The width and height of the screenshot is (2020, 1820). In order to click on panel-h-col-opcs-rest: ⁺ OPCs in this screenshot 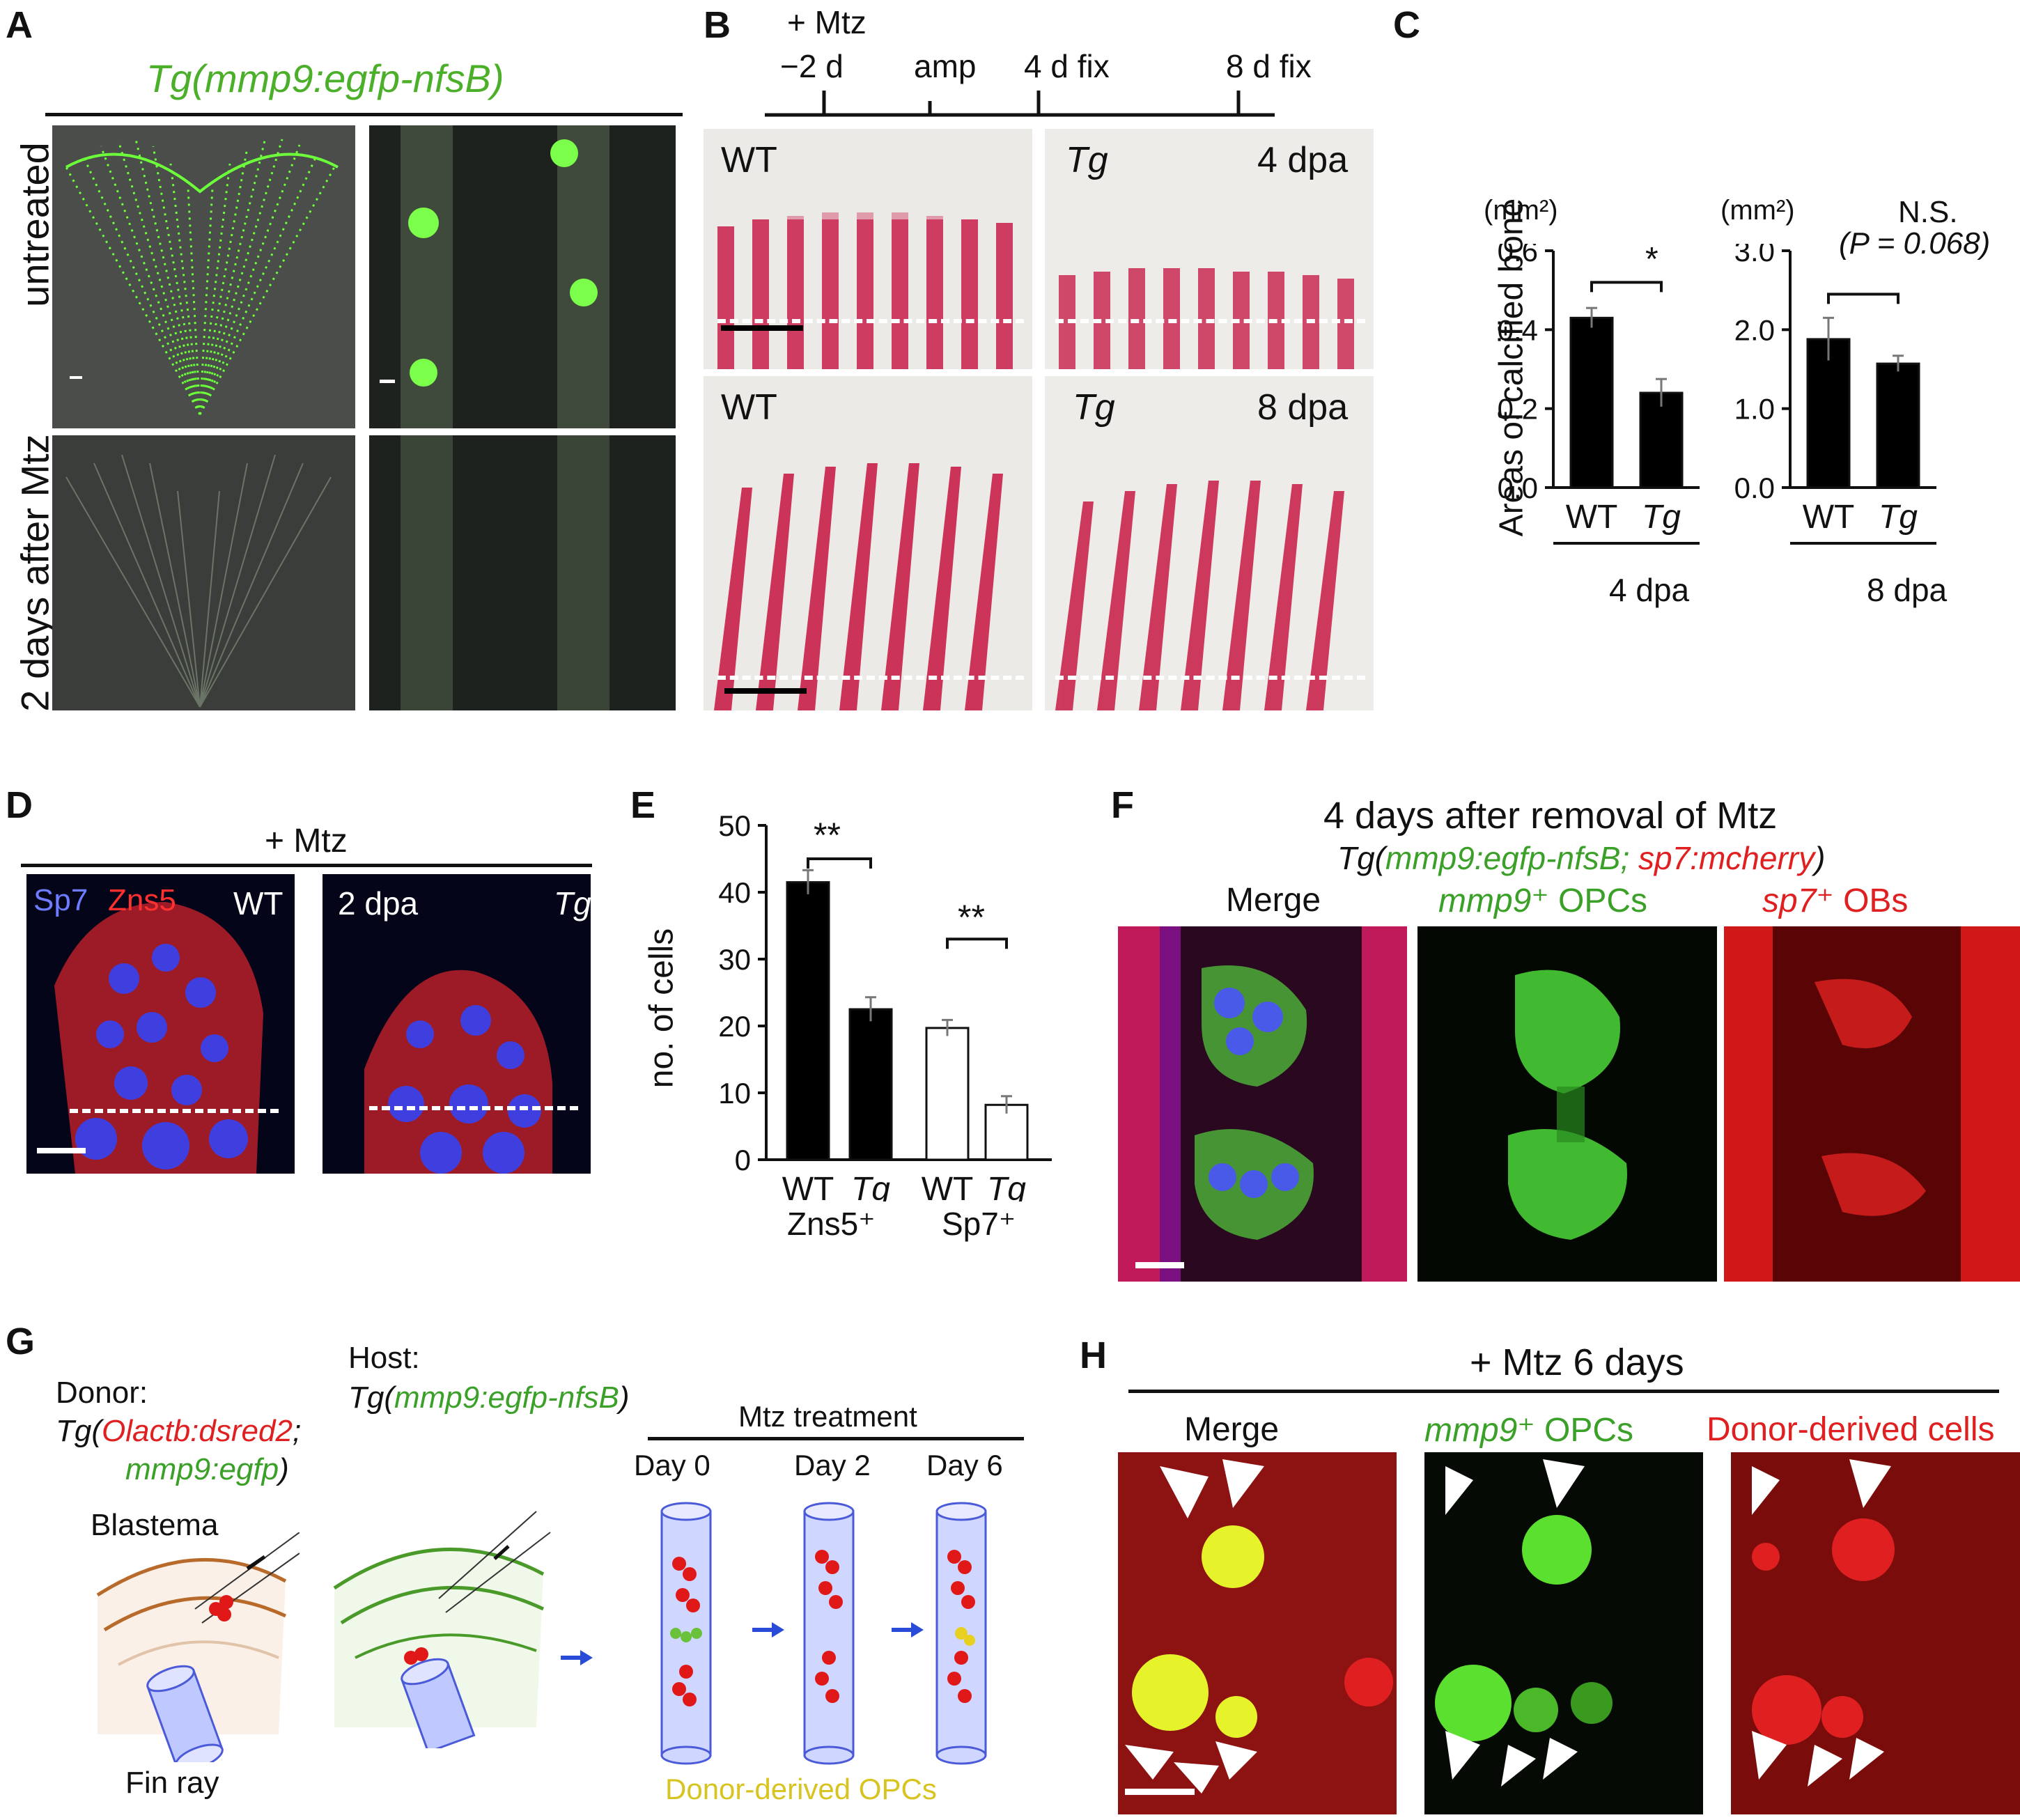, I will do `click(1575, 1430)`.